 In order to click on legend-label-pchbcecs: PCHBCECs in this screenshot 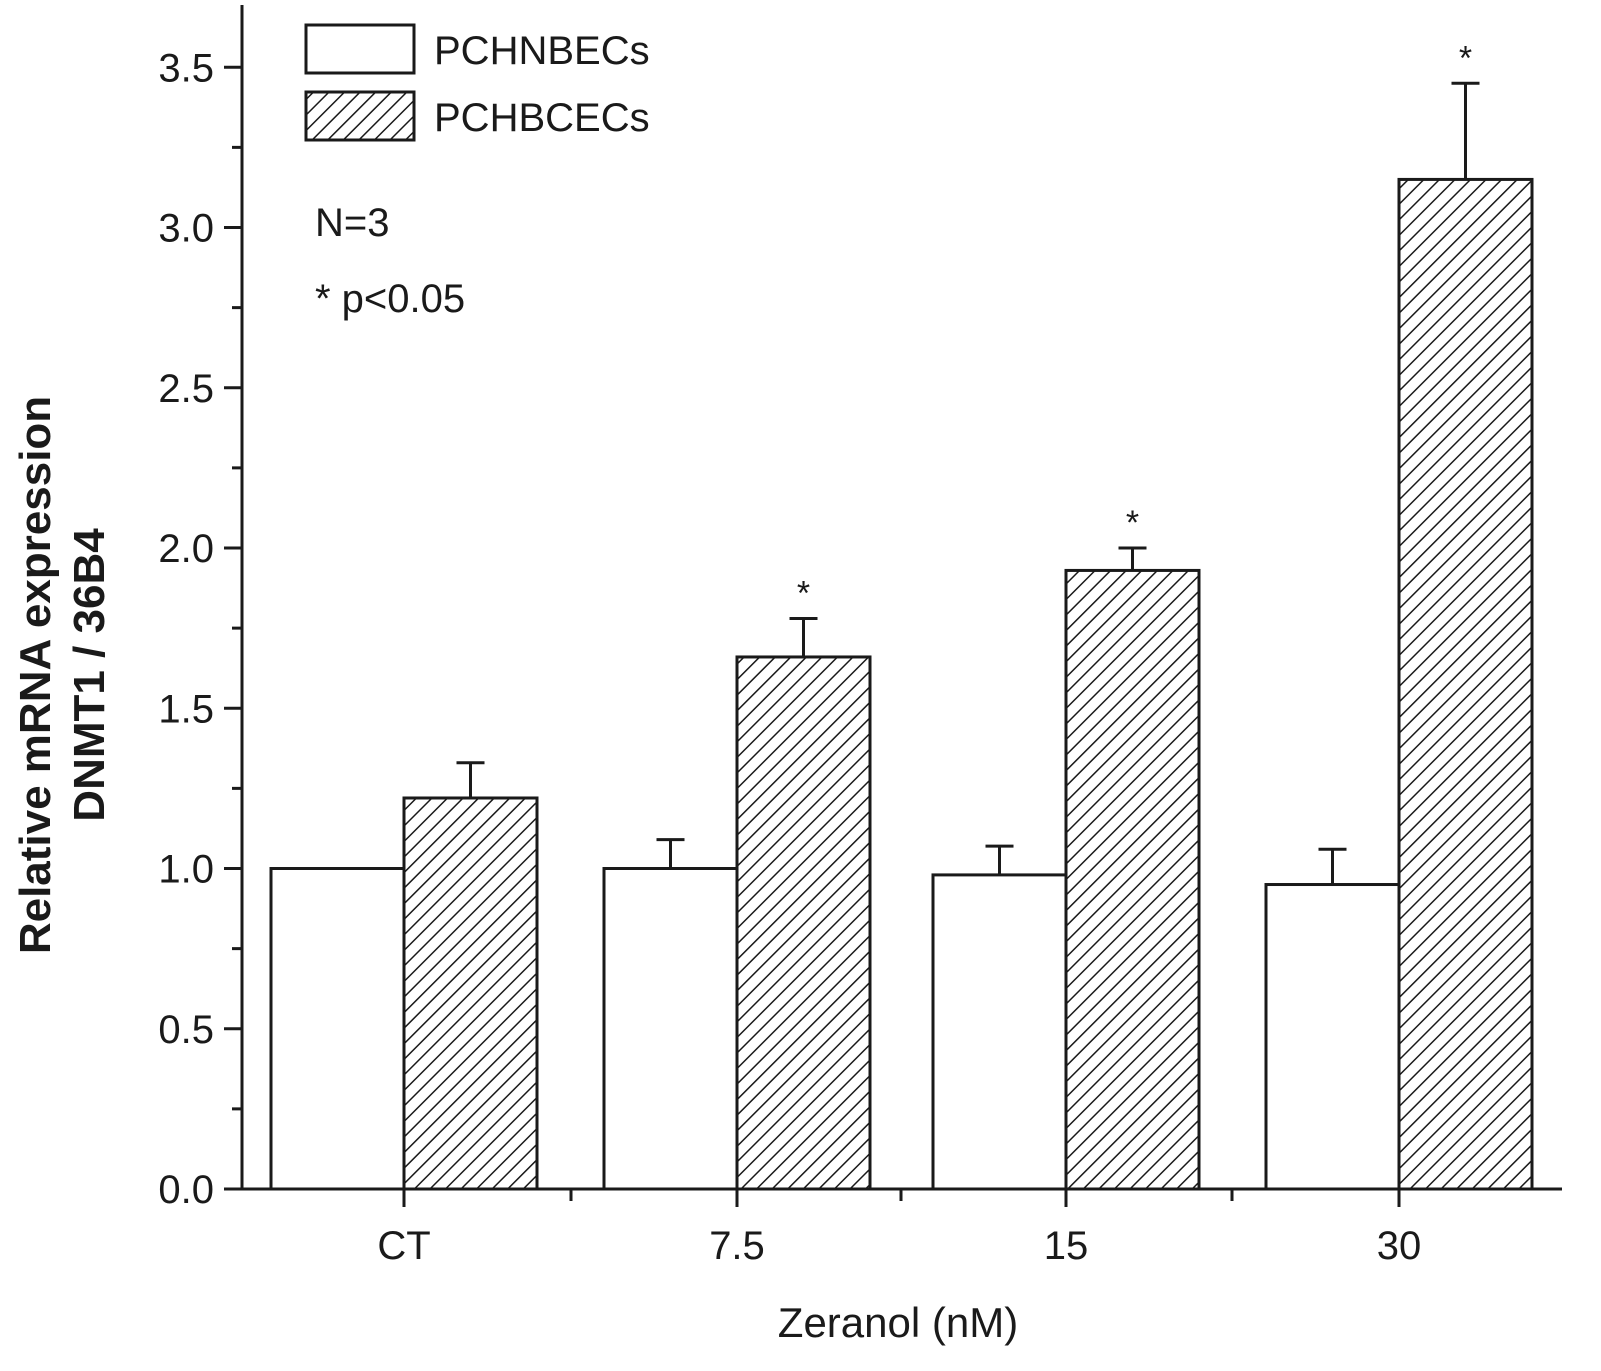, I will do `click(542, 118)`.